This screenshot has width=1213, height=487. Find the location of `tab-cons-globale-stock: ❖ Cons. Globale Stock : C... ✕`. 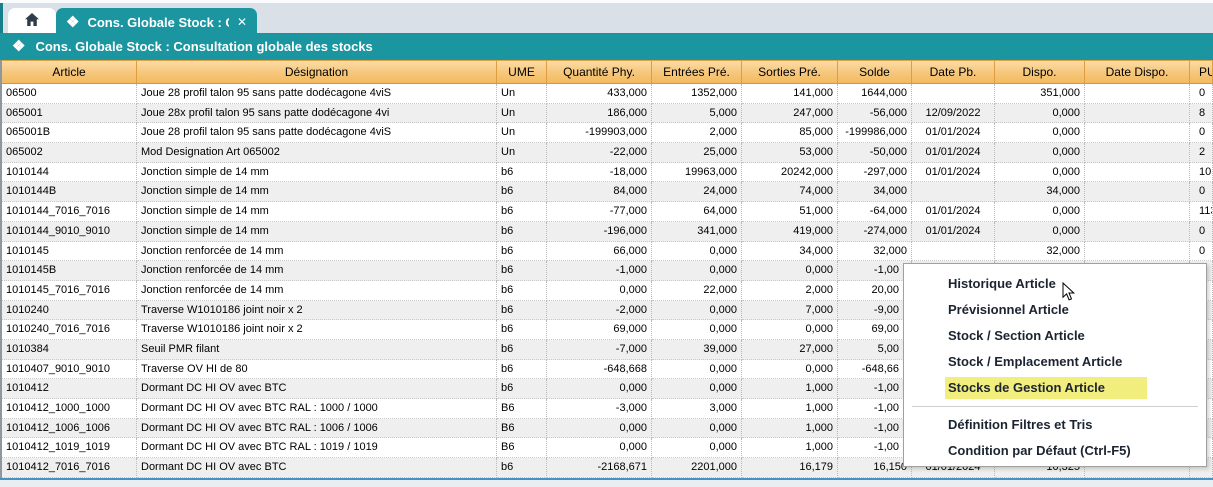

tab-cons-globale-stock: ❖ Cons. Globale Stock : C... ✕ is located at coordinates (156, 22).